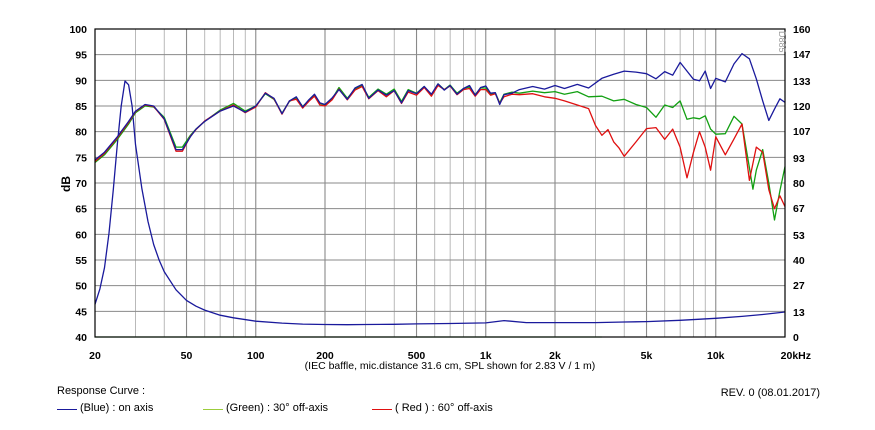  What do you see at coordinates (716, 356) in the screenshot?
I see `x-tick-label: 10k` at bounding box center [716, 356].